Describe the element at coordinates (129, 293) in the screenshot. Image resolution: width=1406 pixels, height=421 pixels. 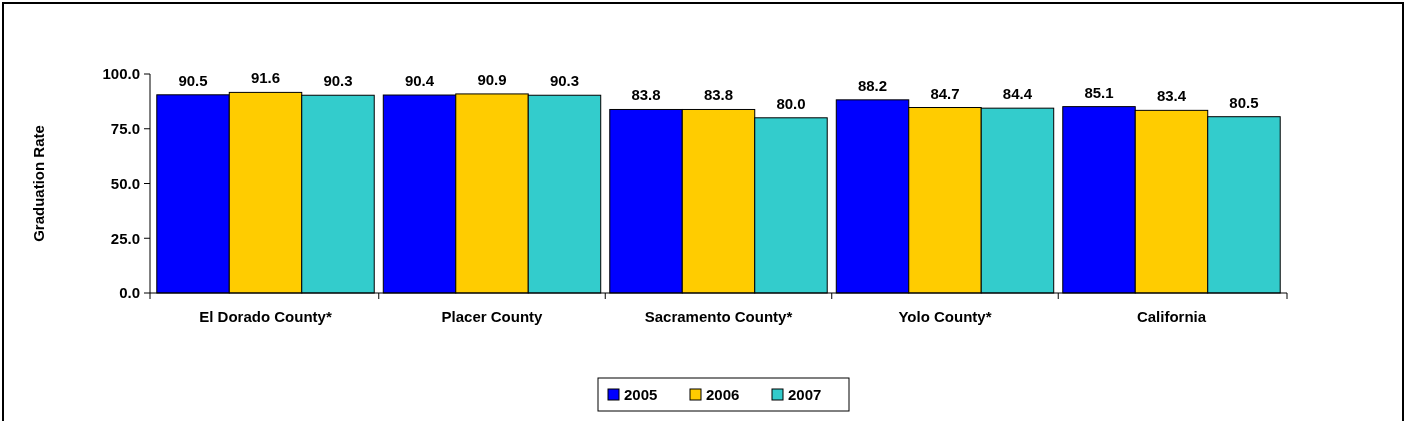
I see `y-tick-label: 0.0` at that location.